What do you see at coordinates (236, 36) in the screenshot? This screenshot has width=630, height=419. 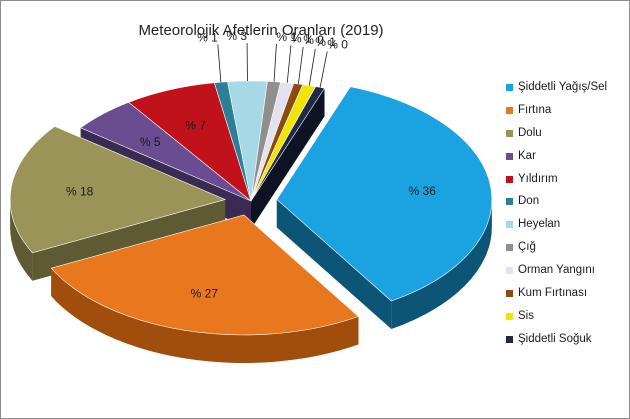 I see `value-label-heyelan: % 3` at bounding box center [236, 36].